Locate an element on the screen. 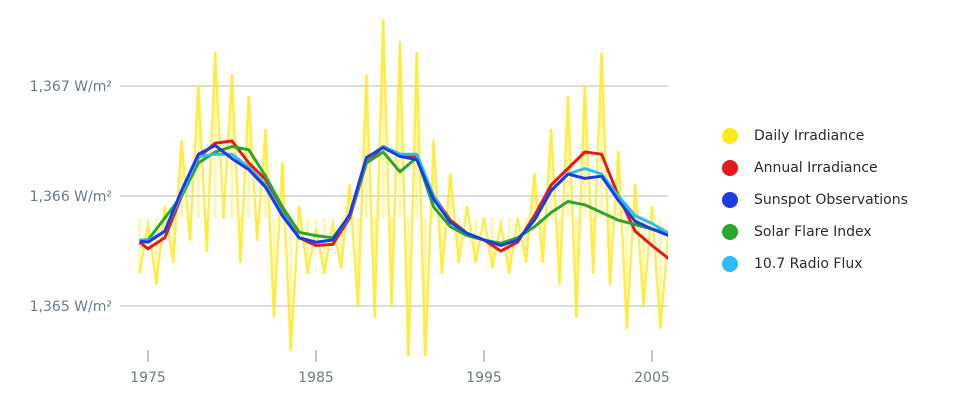 This screenshot has width=960, height=400. series-line-10-7-radio-flux is located at coordinates (403, 196).